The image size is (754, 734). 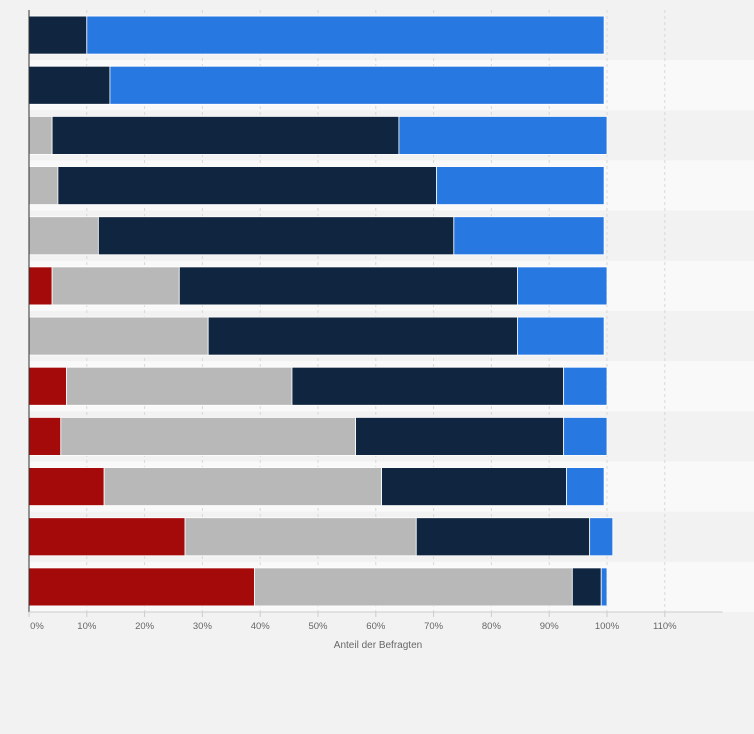 What do you see at coordinates (550, 626) in the screenshot?
I see `x-tick-label: 90%` at bounding box center [550, 626].